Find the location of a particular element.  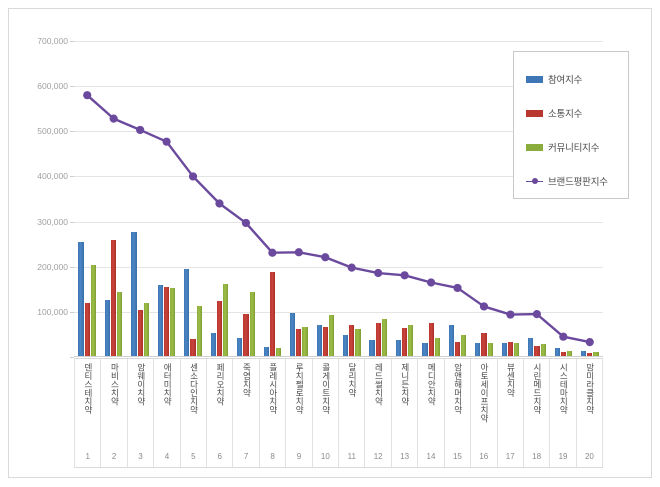

category-cell: 플레시아치약 8 is located at coordinates (273, 413).